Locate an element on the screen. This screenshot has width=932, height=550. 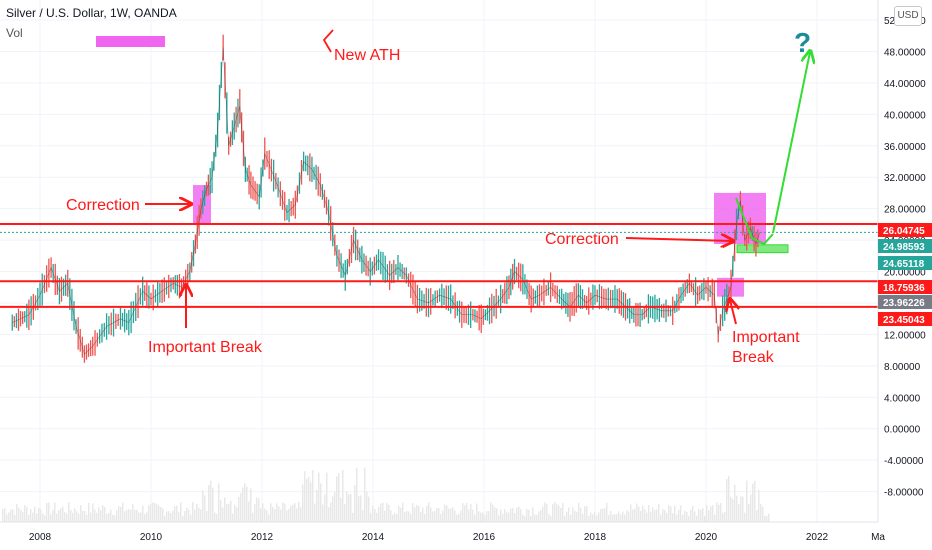
projection-zigzag is located at coordinates (754, 221).